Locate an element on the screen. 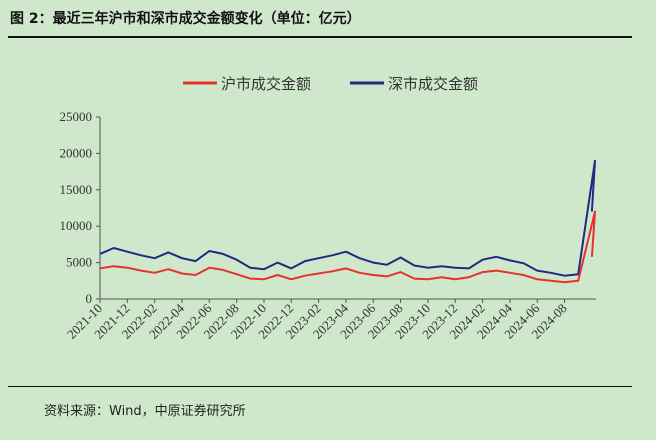  y-tick-label: 5000 is located at coordinates (79, 262).